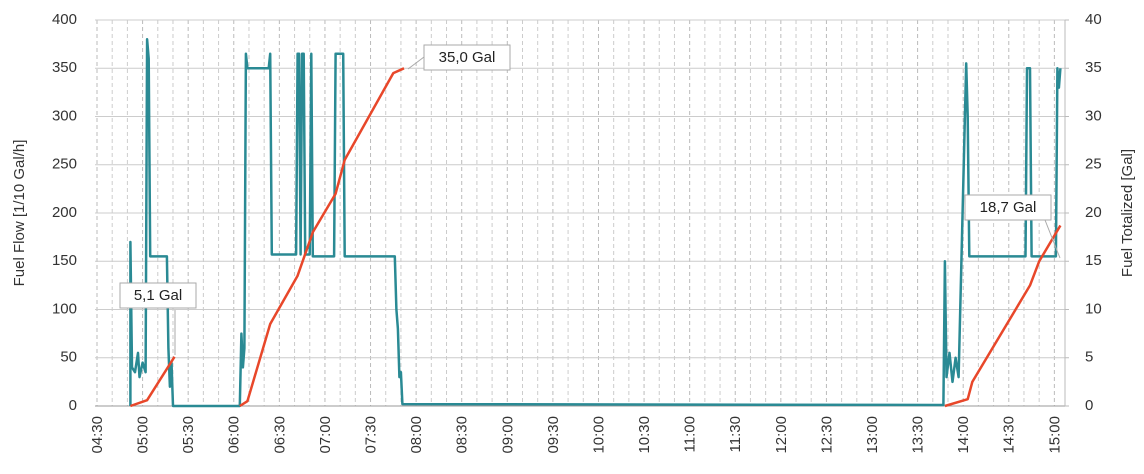 Image resolution: width=1144 pixels, height=474 pixels. Describe the element at coordinates (1093, 212) in the screenshot. I see `y2-tick-label: 20` at that location.